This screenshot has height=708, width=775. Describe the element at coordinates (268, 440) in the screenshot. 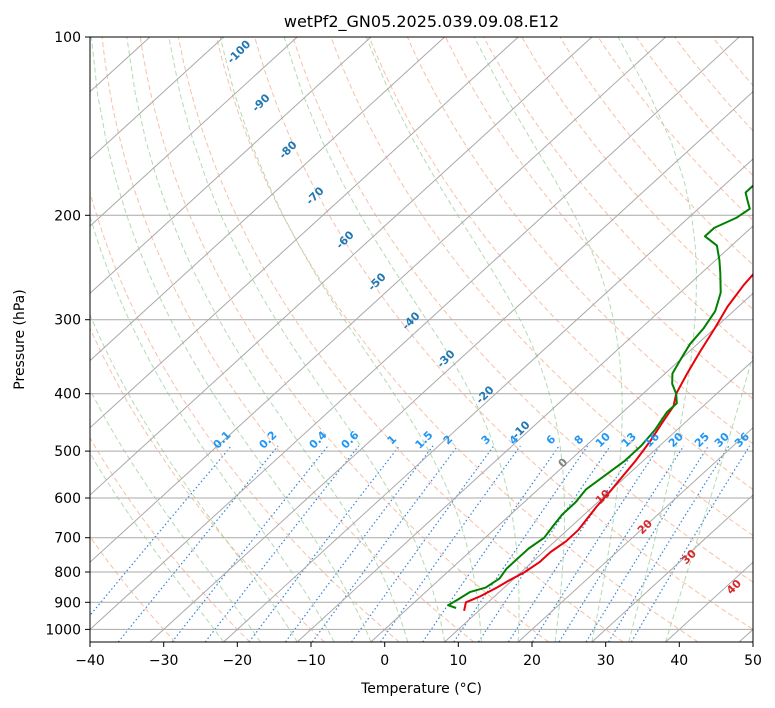

I see `mixing-ratio-label: 0.2` at that location.